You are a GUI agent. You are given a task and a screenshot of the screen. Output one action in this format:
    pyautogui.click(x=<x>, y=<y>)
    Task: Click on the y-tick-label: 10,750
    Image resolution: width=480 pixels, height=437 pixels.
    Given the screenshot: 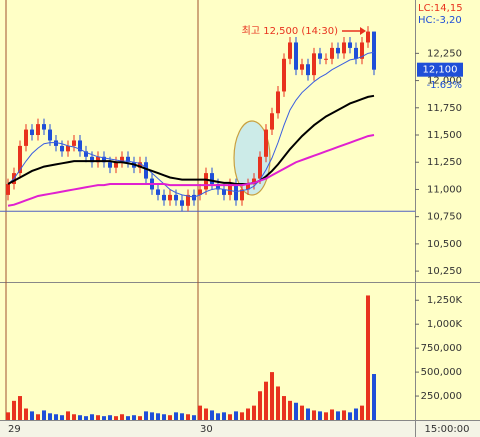 What is the action you would take?
    pyautogui.click(x=444, y=217)
    